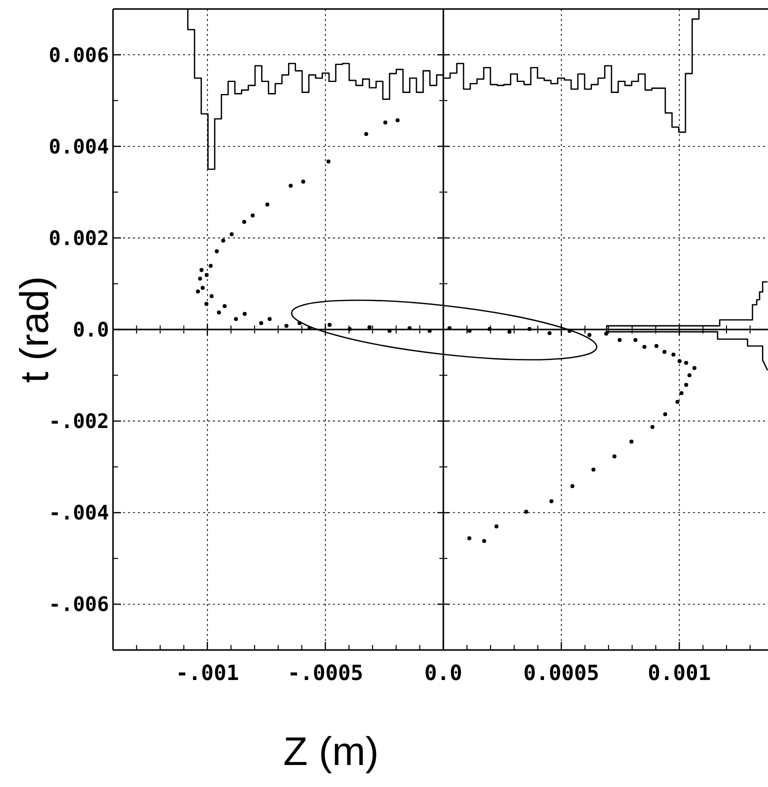  What do you see at coordinates (90, 330) in the screenshot?
I see `y-tick-label: 0.0` at bounding box center [90, 330].